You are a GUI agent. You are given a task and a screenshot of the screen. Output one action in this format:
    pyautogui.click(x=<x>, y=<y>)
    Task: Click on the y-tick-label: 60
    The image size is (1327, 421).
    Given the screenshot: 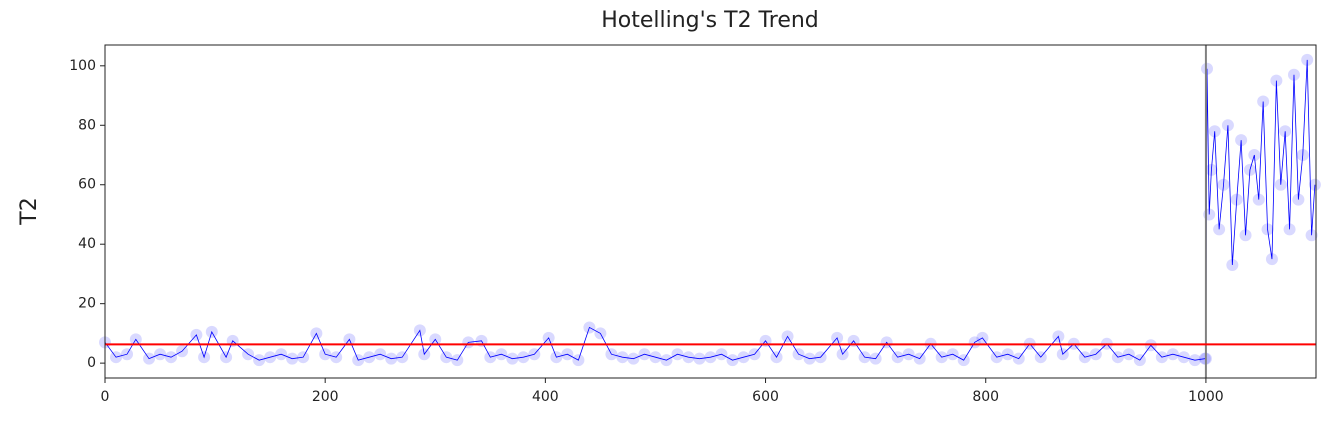 What is the action you would take?
    pyautogui.click(x=87, y=185)
    